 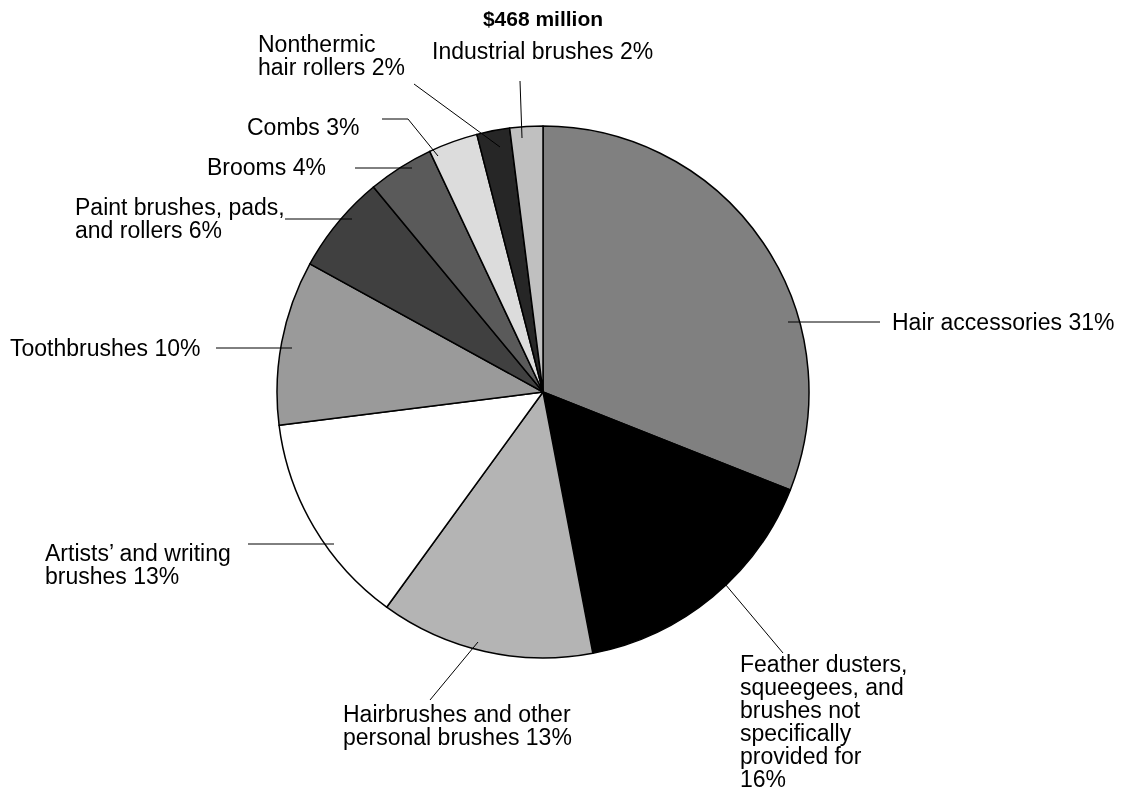 I want to click on slice-label: Nonthermic hair rollers 2%, so click(x=331, y=55).